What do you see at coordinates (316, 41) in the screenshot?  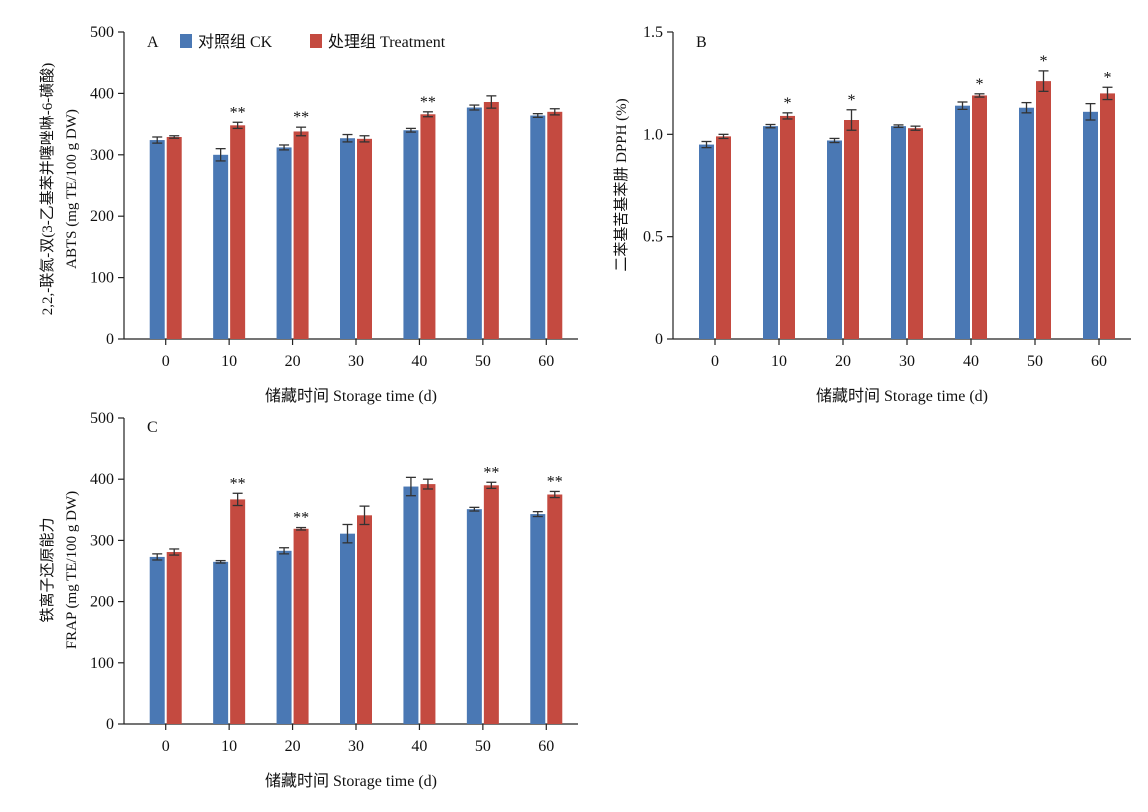 I see `legend-treatment-swatch` at bounding box center [316, 41].